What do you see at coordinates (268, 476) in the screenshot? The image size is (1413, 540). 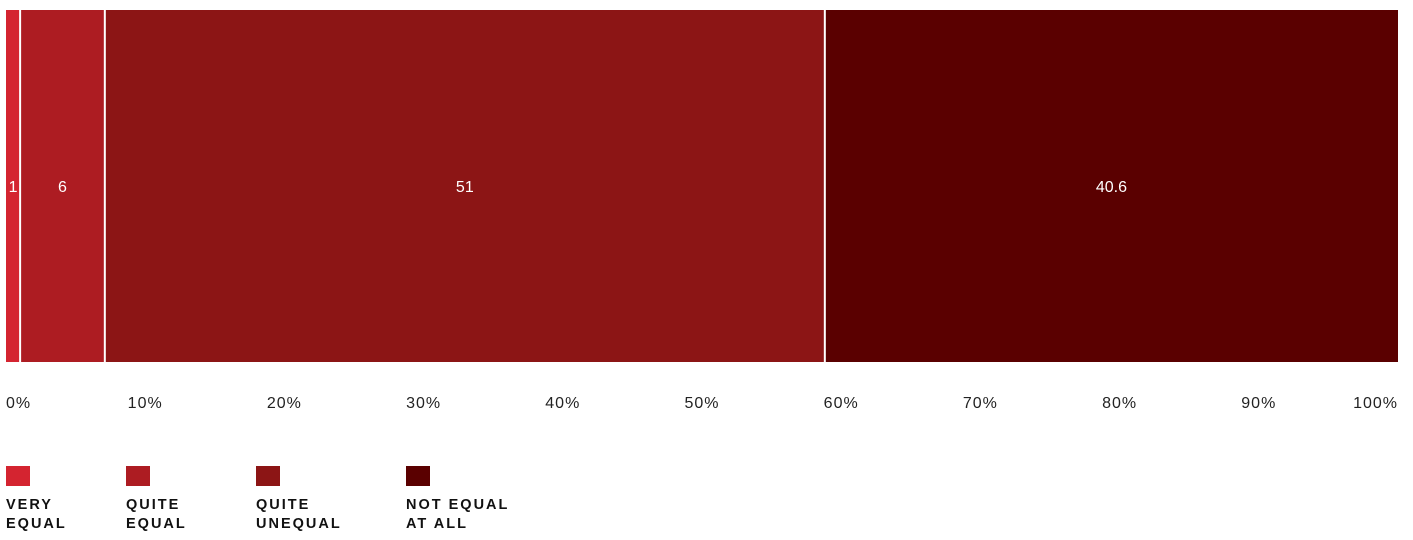 I see `legend-swatch-quite-unequal` at bounding box center [268, 476].